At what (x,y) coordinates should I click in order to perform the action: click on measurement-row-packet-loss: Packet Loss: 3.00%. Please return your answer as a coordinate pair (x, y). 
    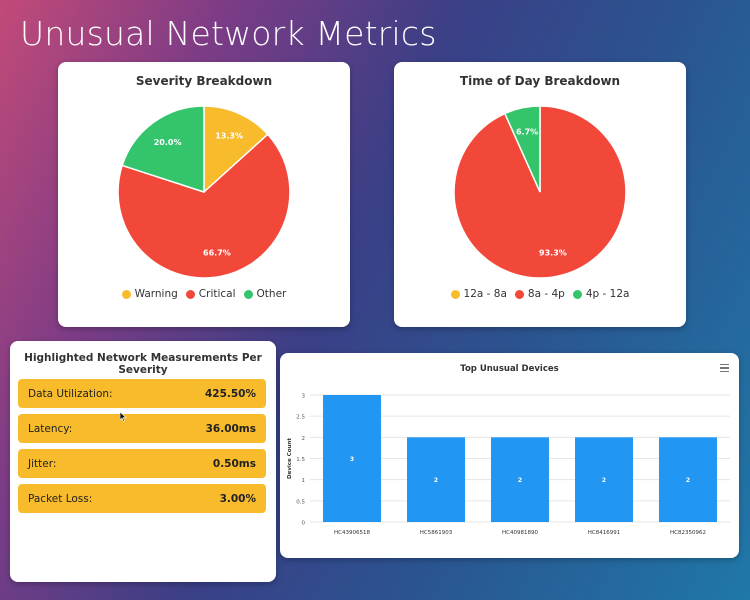
    Looking at the image, I should click on (142, 498).